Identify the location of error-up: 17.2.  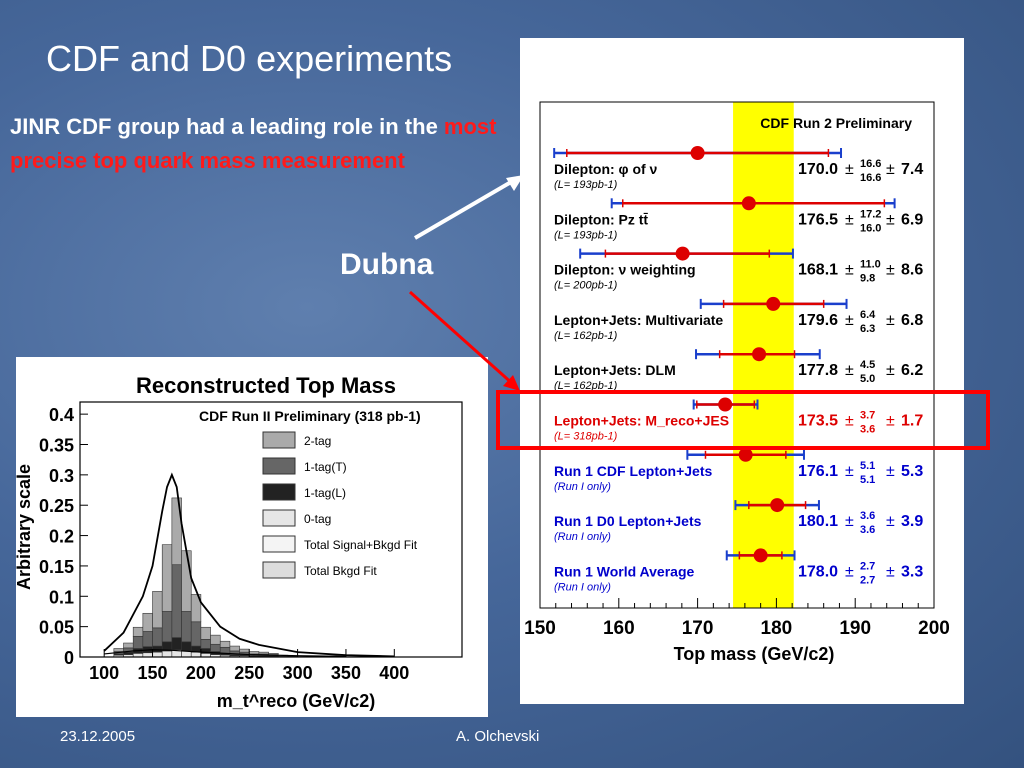
(870, 214).